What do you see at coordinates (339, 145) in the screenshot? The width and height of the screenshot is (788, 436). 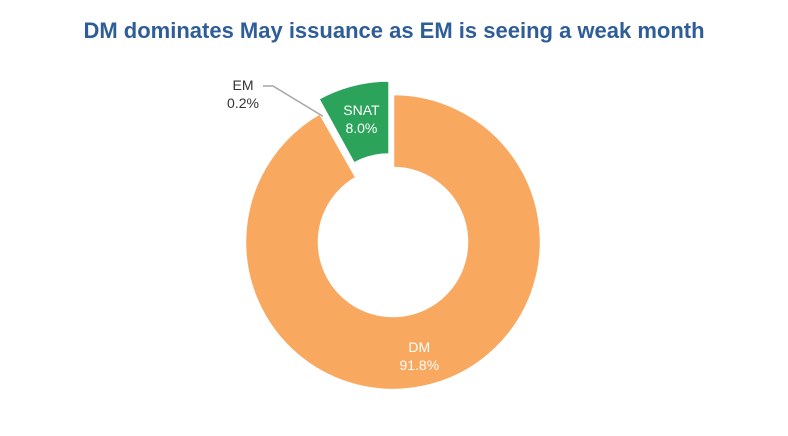 I see `slice-em` at bounding box center [339, 145].